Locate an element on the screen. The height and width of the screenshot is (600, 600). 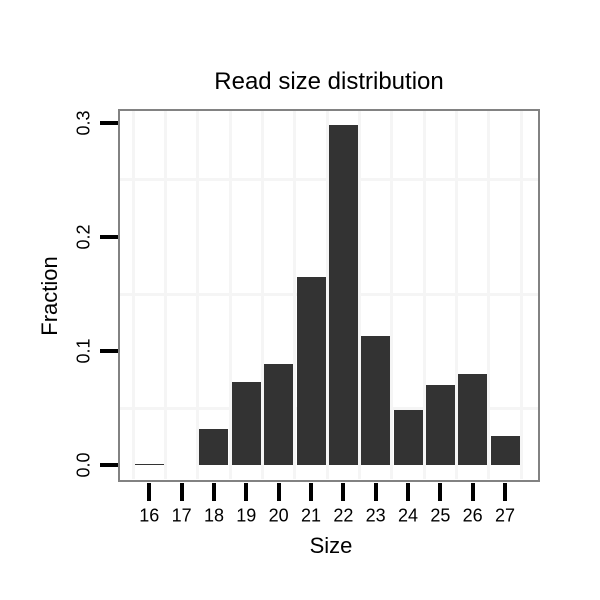
y-axis-title: Fraction is located at coordinates (49, 296).